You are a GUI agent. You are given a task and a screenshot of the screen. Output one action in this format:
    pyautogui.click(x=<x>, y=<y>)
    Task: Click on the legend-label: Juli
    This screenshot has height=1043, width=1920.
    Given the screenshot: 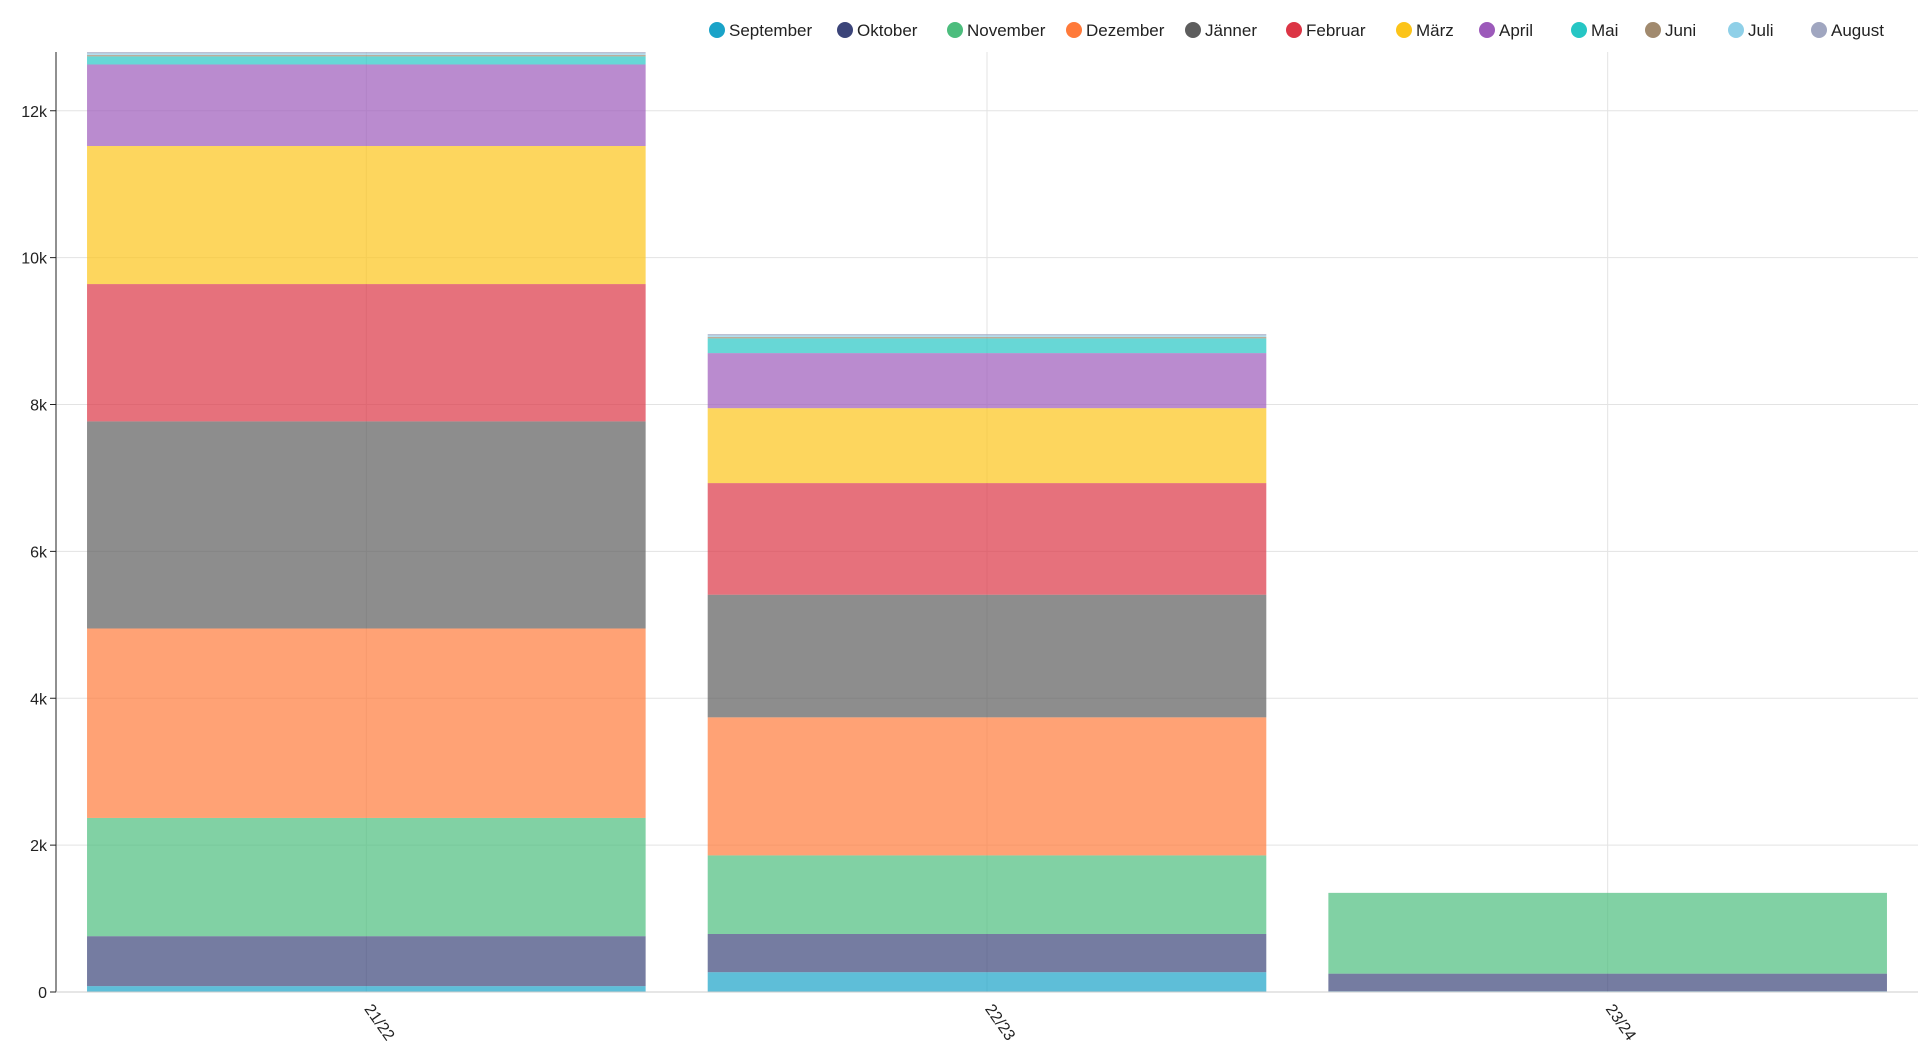 What is the action you would take?
    pyautogui.click(x=1761, y=30)
    